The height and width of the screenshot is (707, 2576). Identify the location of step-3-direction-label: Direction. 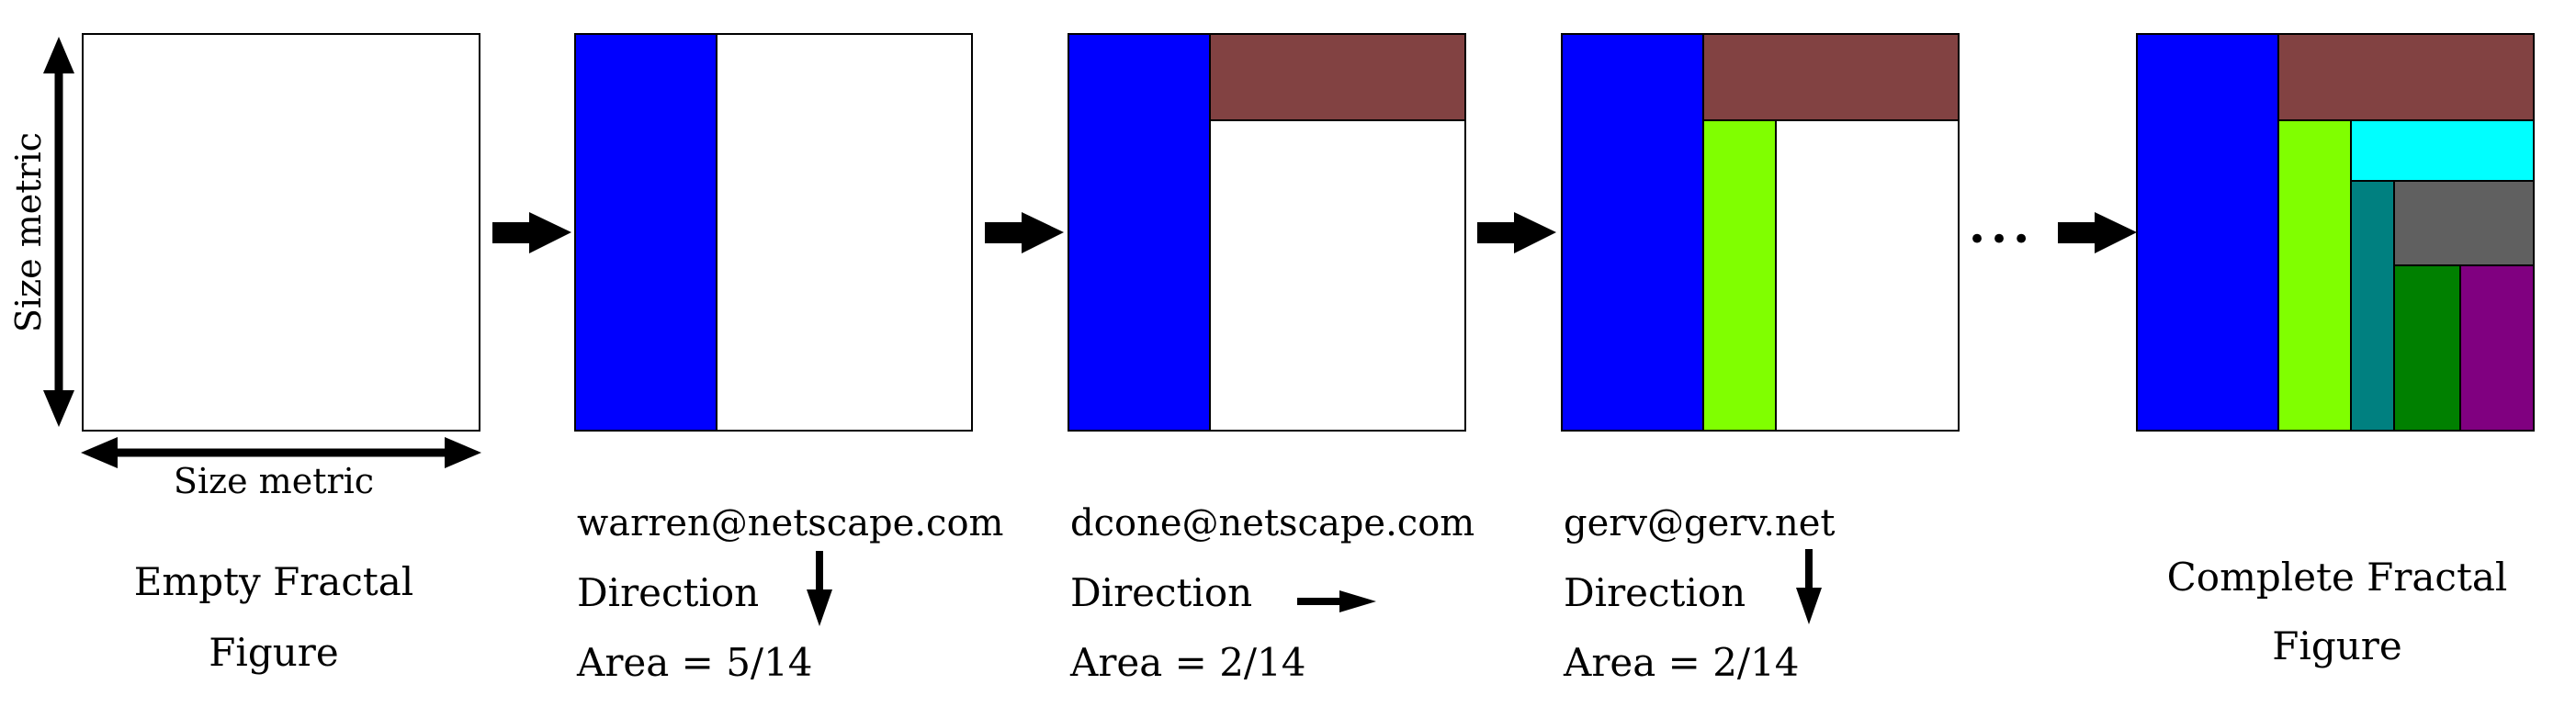
(1161, 593).